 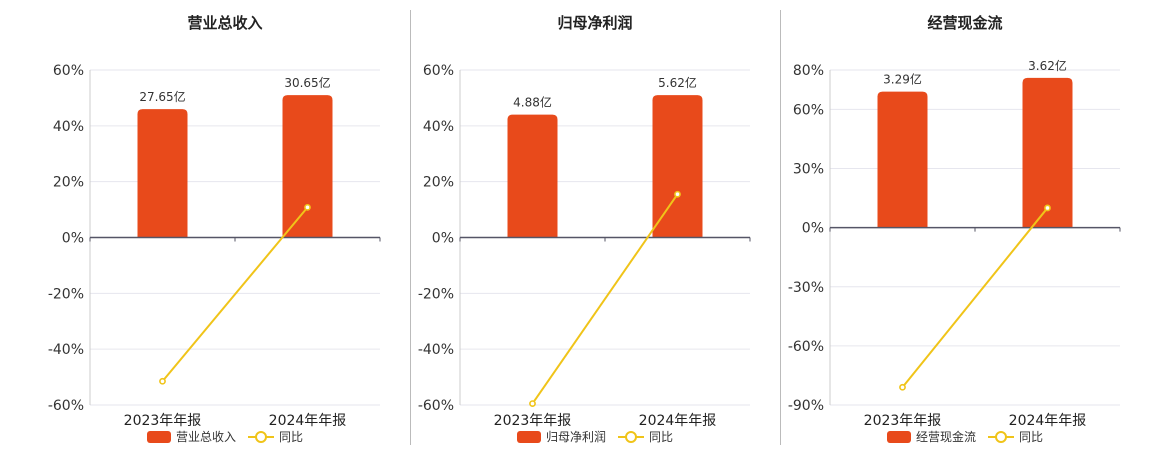 I want to click on chart-legend: 经营现金流 同比, so click(x=965, y=436).